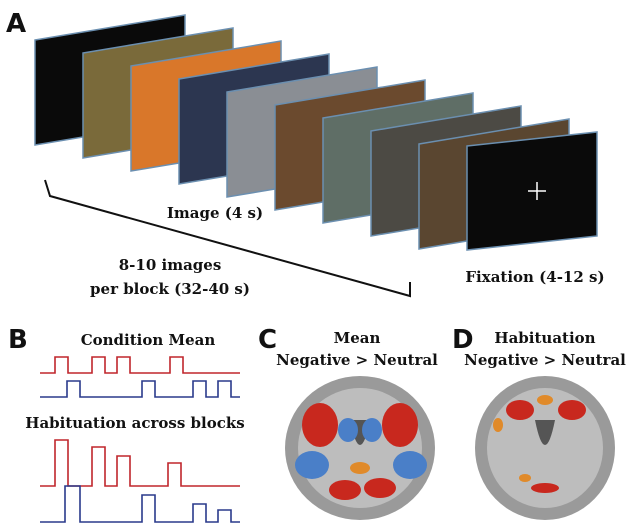  I want to click on panel-label: C, so click(267, 340).